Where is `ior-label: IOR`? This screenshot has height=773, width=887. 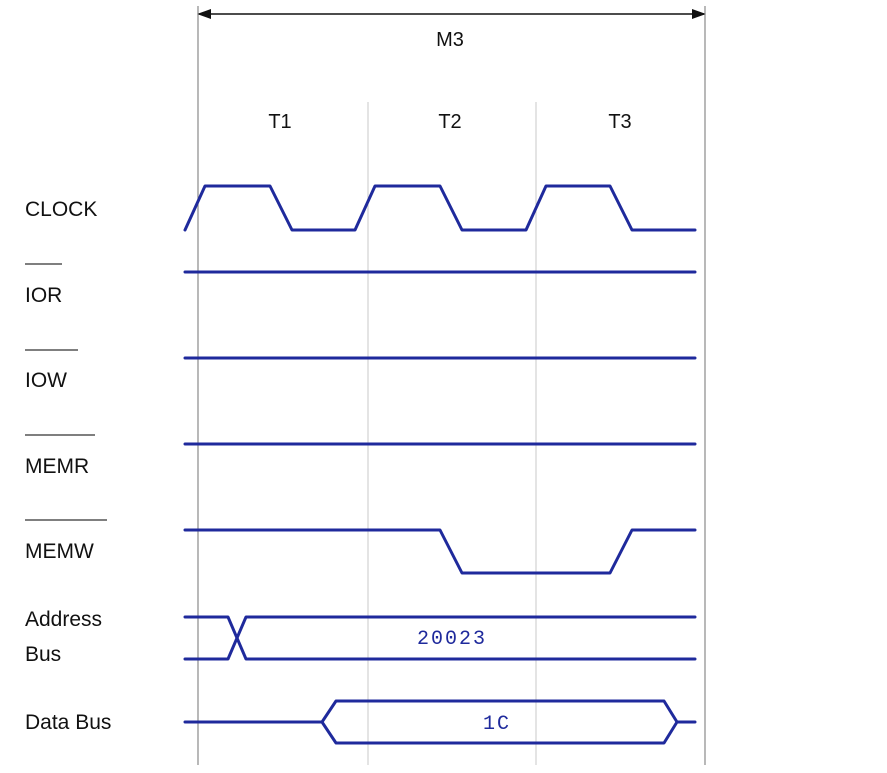 ior-label: IOR is located at coordinates (43, 295).